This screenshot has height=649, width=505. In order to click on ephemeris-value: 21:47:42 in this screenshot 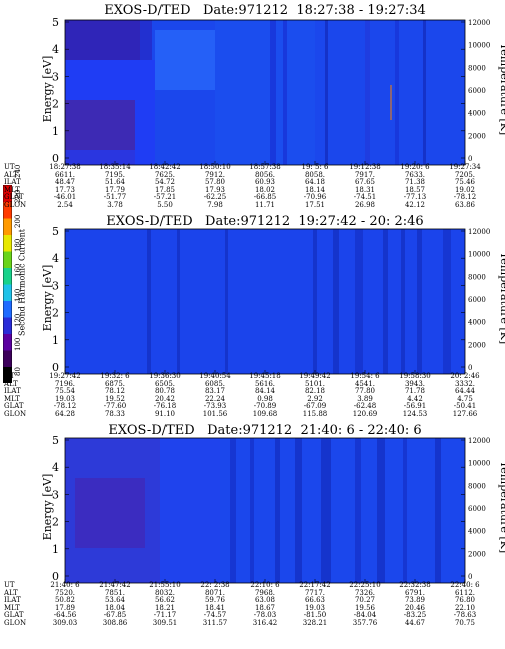, I will do `click(115, 585)`.